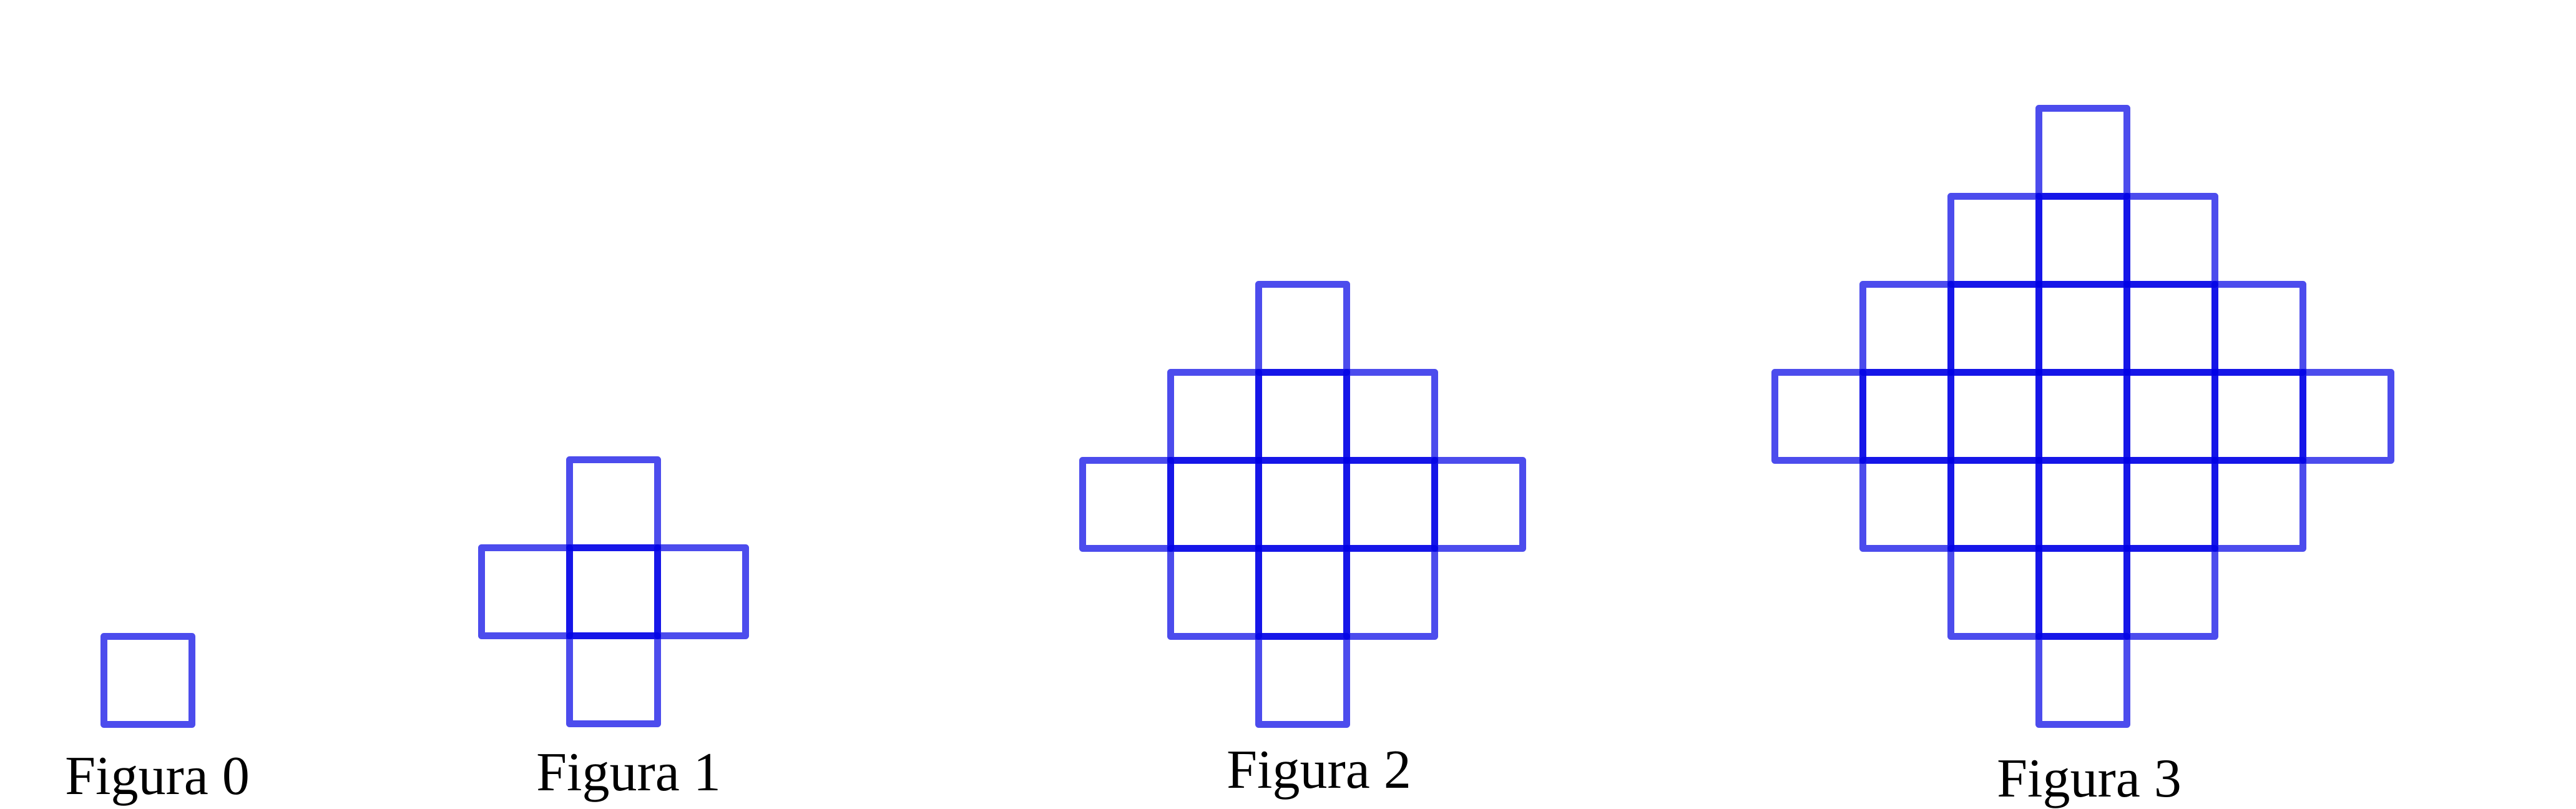 This screenshot has height=809, width=2576. I want to click on figure-0-square, so click(147, 681).